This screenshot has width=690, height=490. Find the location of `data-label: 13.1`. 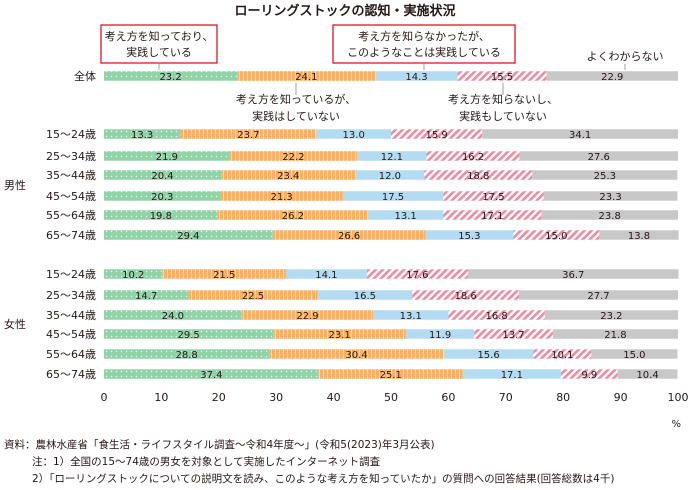

data-label: 13.1 is located at coordinates (406, 216).